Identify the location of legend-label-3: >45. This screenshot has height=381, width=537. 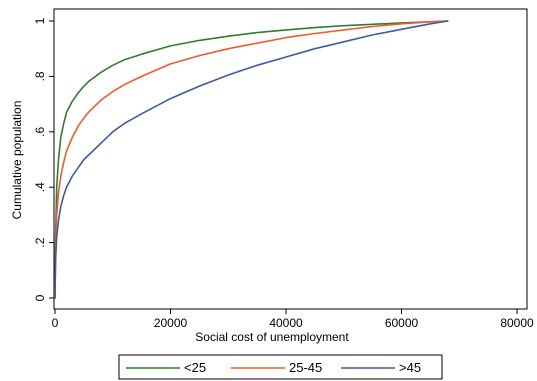
(410, 367).